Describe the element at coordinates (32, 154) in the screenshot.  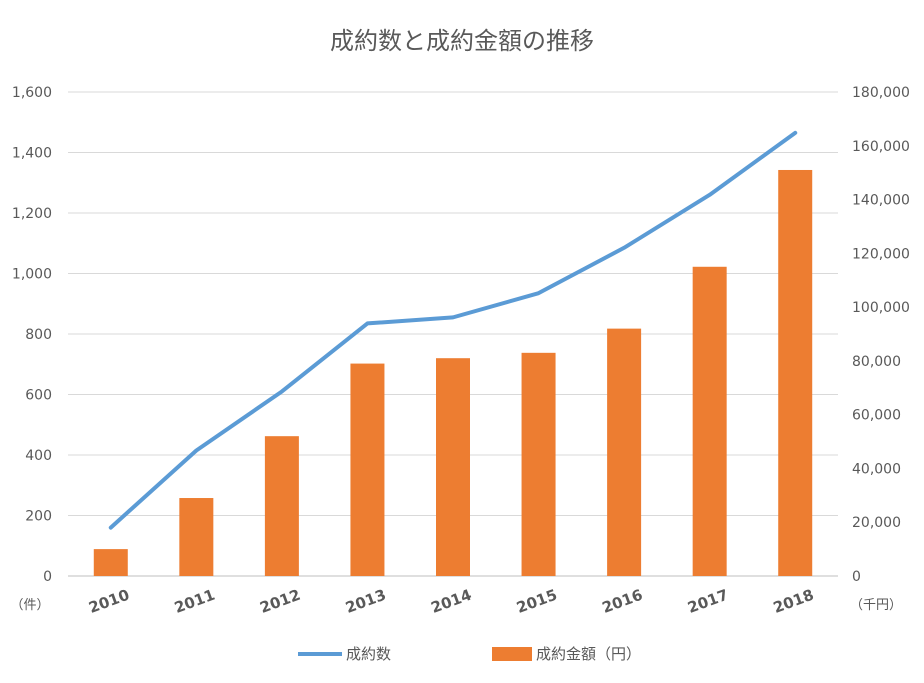
I see `left-axis-tick-label: 1,400` at that location.